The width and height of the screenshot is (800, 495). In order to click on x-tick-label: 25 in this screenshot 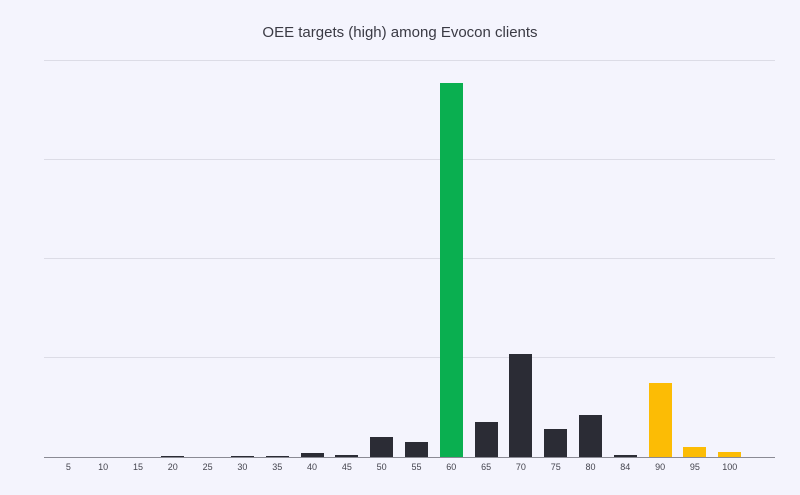, I will do `click(207, 467)`.